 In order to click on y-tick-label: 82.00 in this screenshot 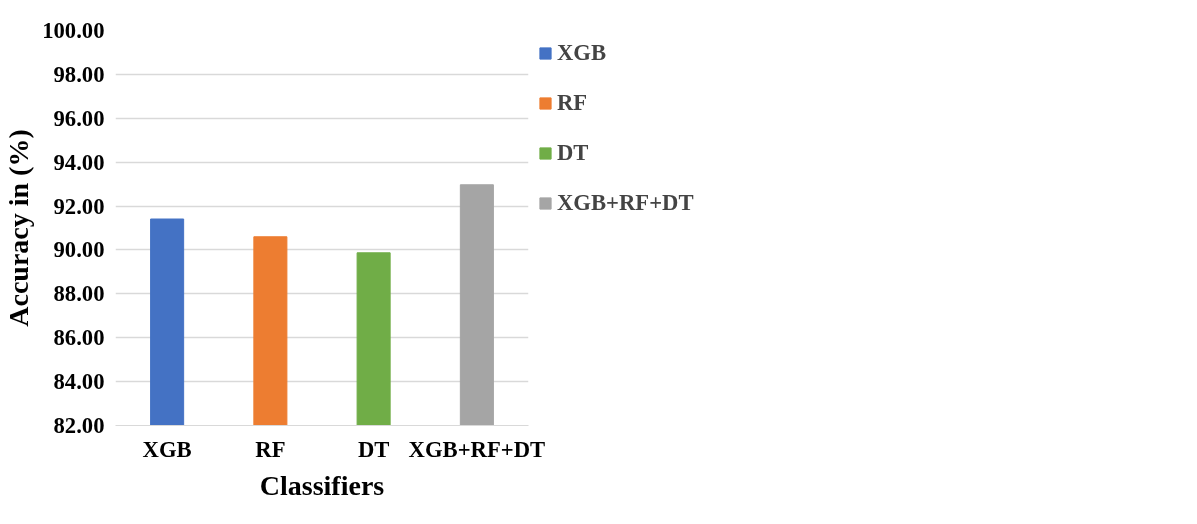, I will do `click(79, 425)`.